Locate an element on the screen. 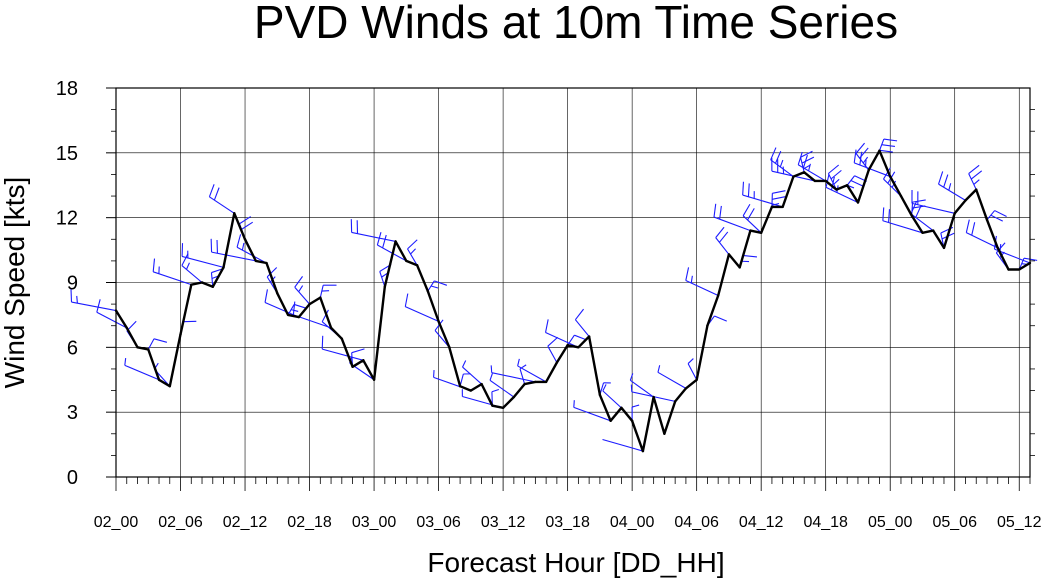 This screenshot has height=578, width=1056. x-tick-label: 04_12 is located at coordinates (761, 522).